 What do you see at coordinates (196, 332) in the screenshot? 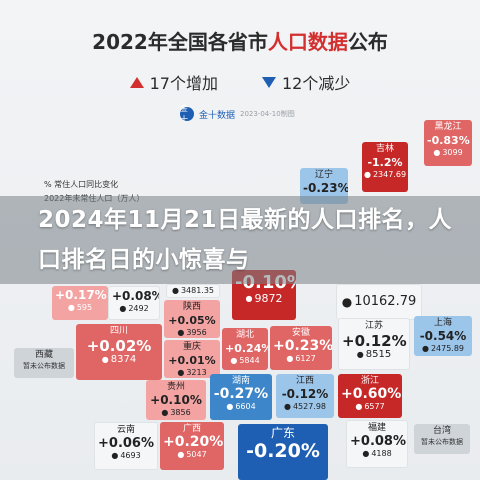
I see `tile-population-value: 3956` at bounding box center [196, 332].